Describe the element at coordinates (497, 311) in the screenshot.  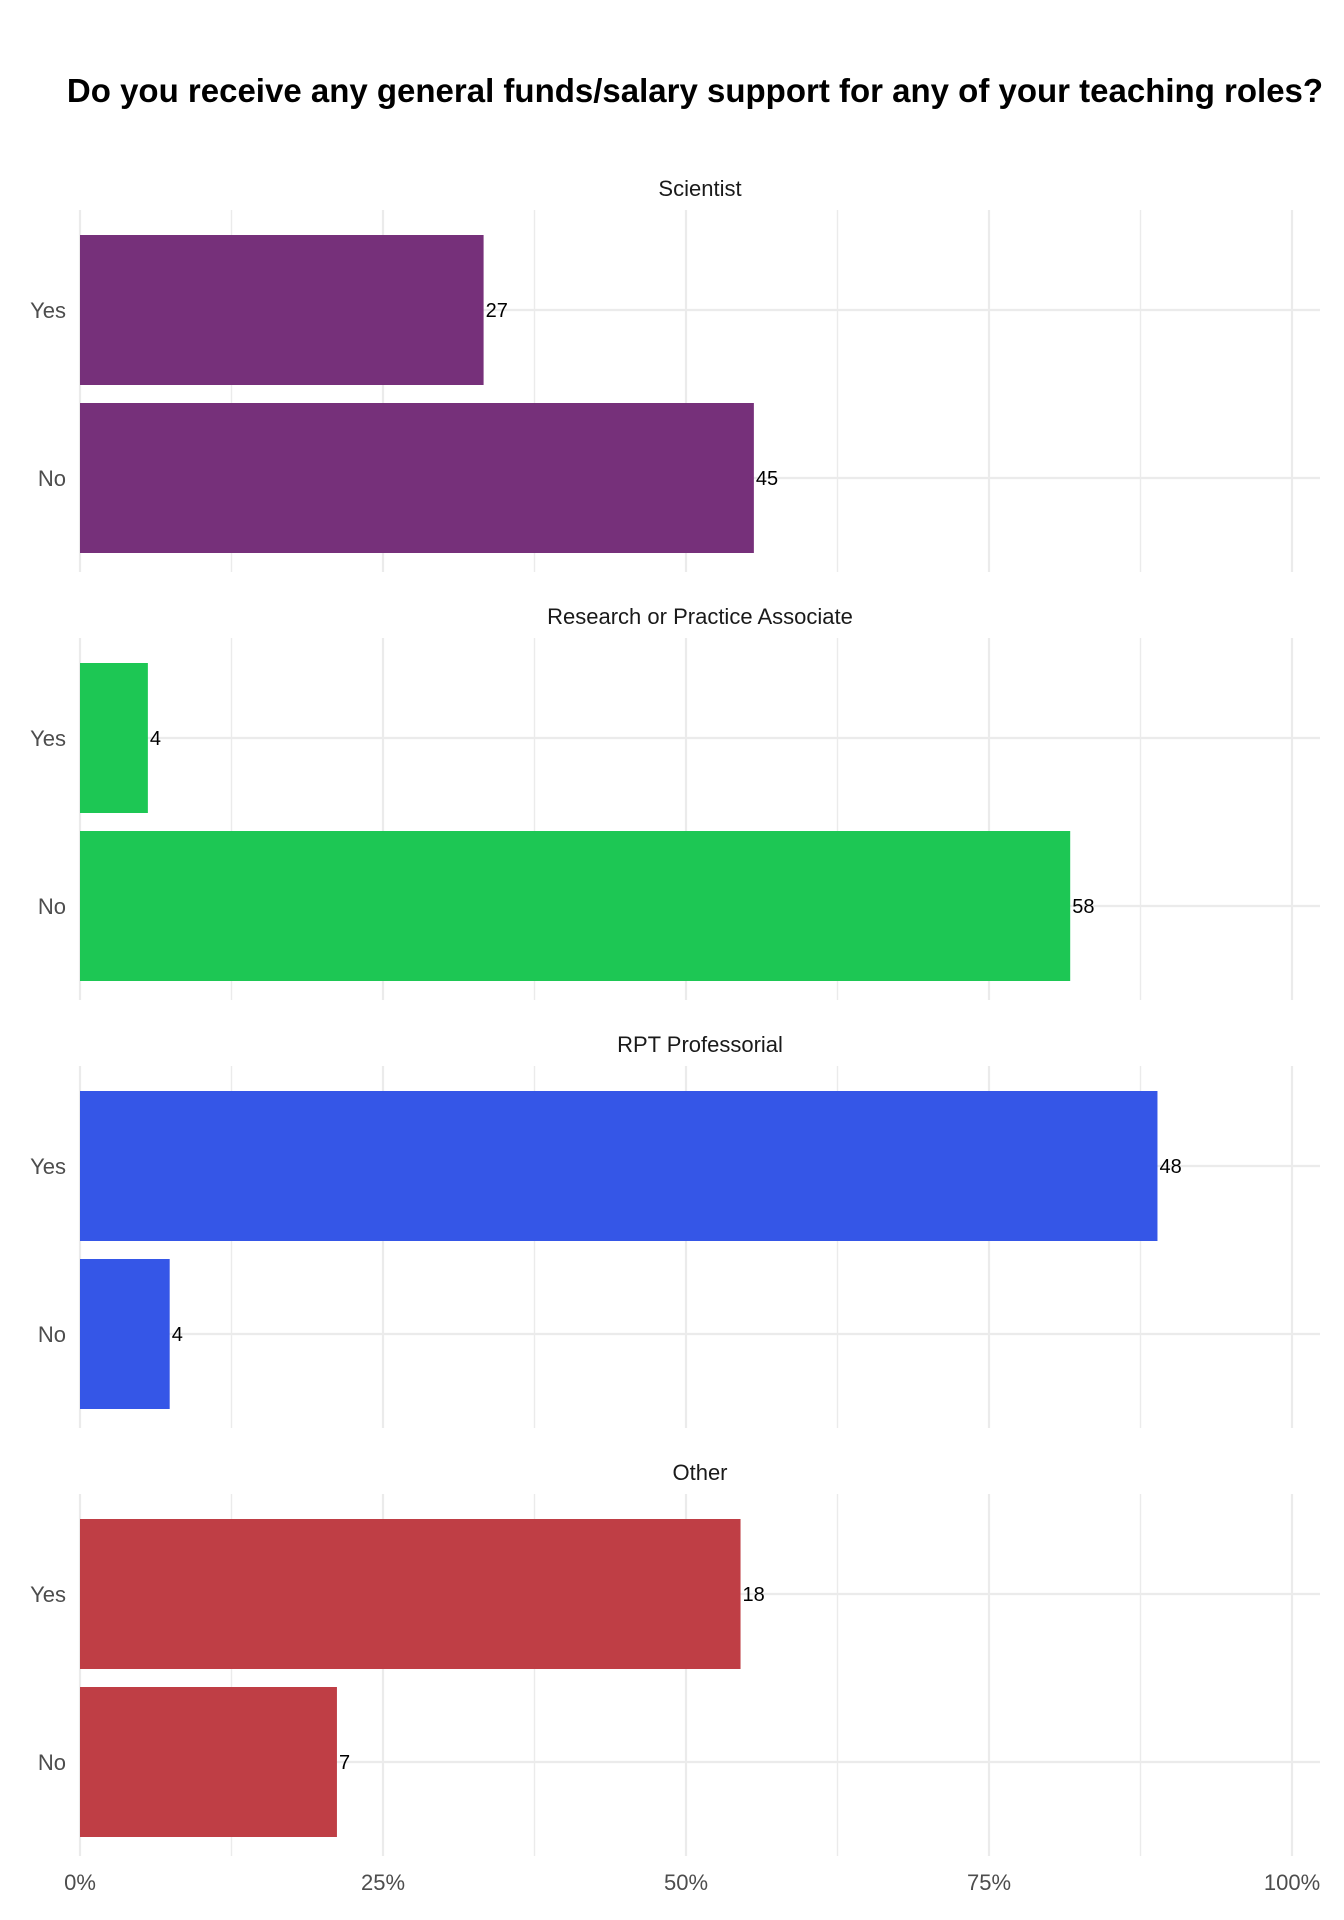
I see `data-label: 27` at that location.